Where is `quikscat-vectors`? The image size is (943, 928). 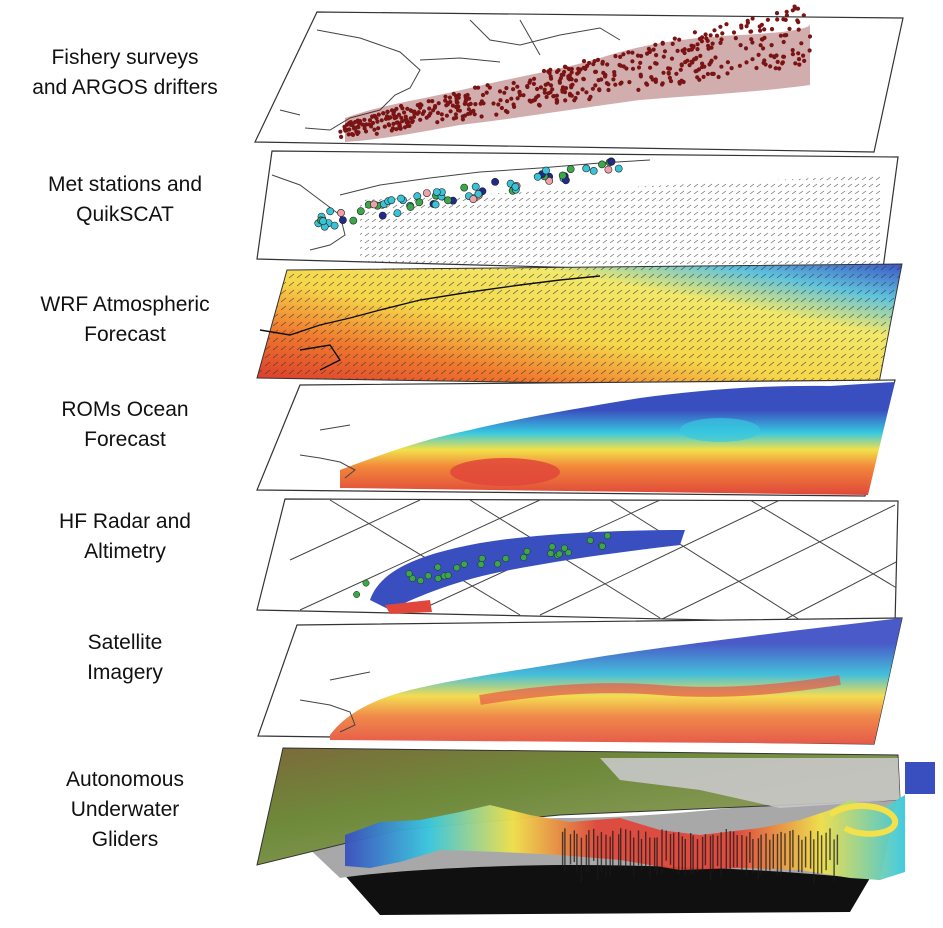 quikscat-vectors is located at coordinates (620, 222).